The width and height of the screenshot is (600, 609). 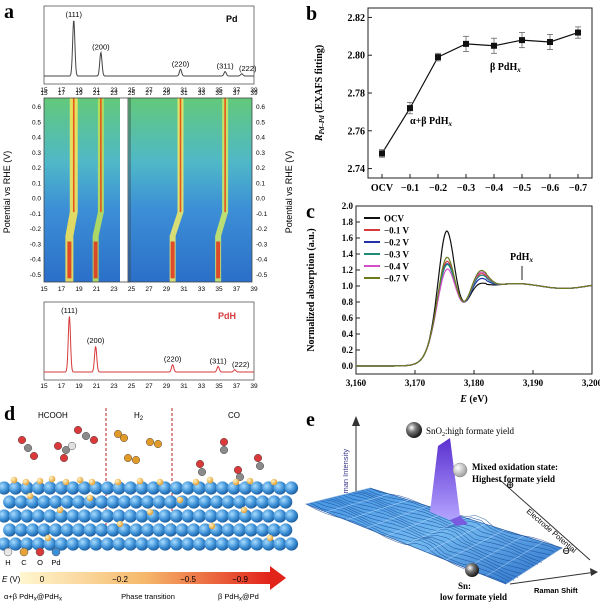 I want to click on heatmap-left-y-tick-label: 0.5, so click(x=36, y=122).